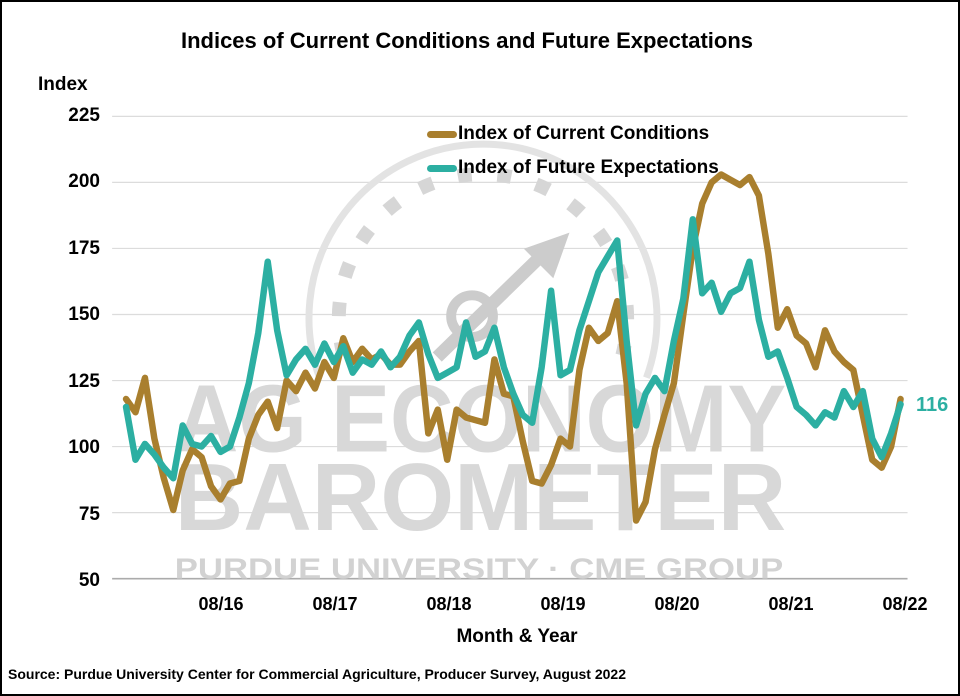  Describe the element at coordinates (905, 604) in the screenshot. I see `x-tick-label: 08/22` at that location.